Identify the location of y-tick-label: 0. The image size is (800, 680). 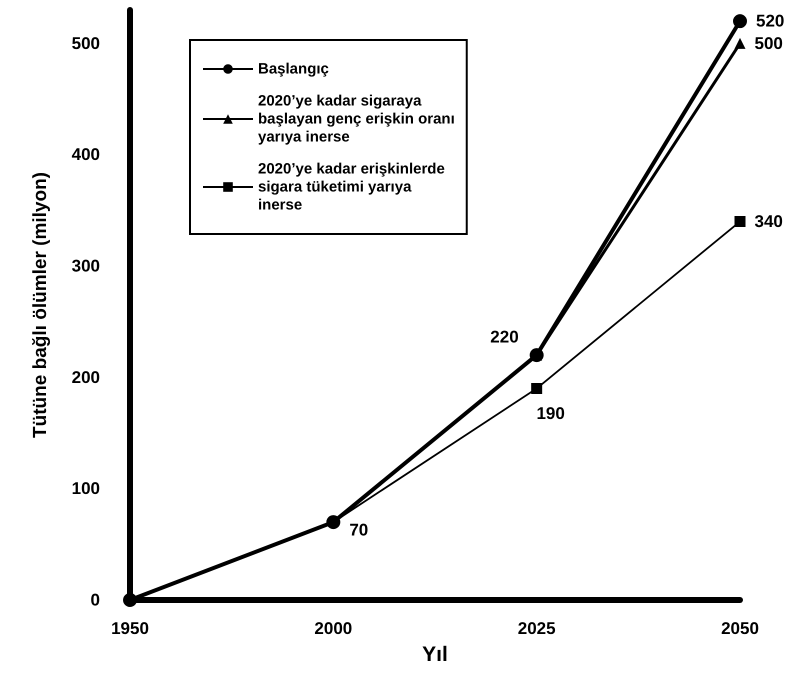
(95, 600).